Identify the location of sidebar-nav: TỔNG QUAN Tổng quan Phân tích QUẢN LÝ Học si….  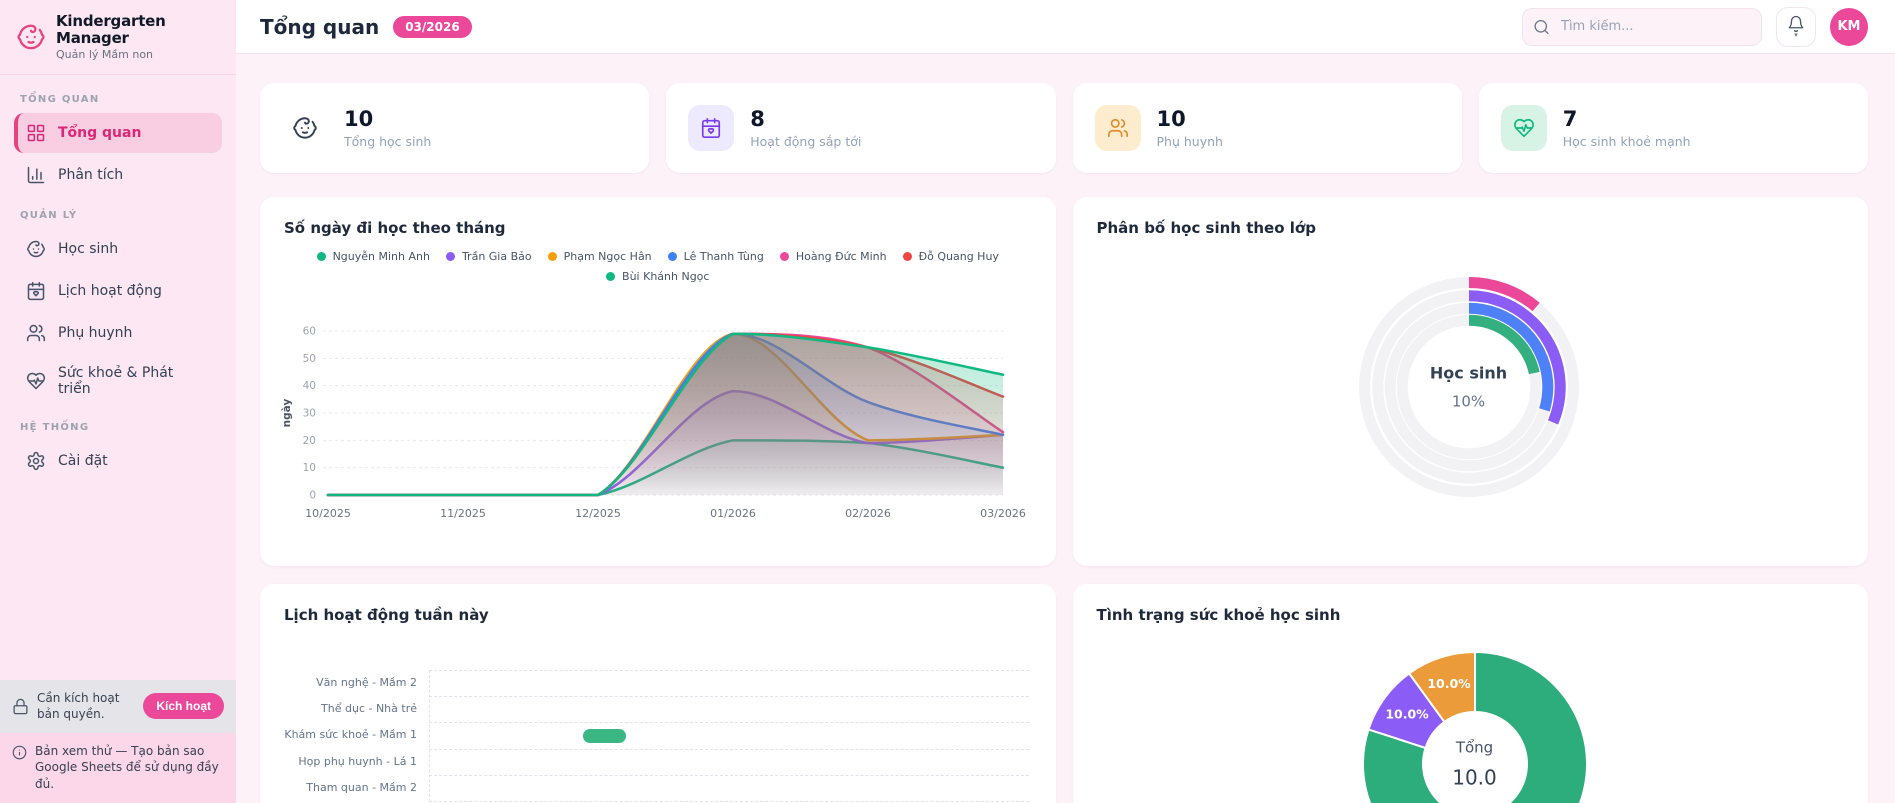
(118, 281).